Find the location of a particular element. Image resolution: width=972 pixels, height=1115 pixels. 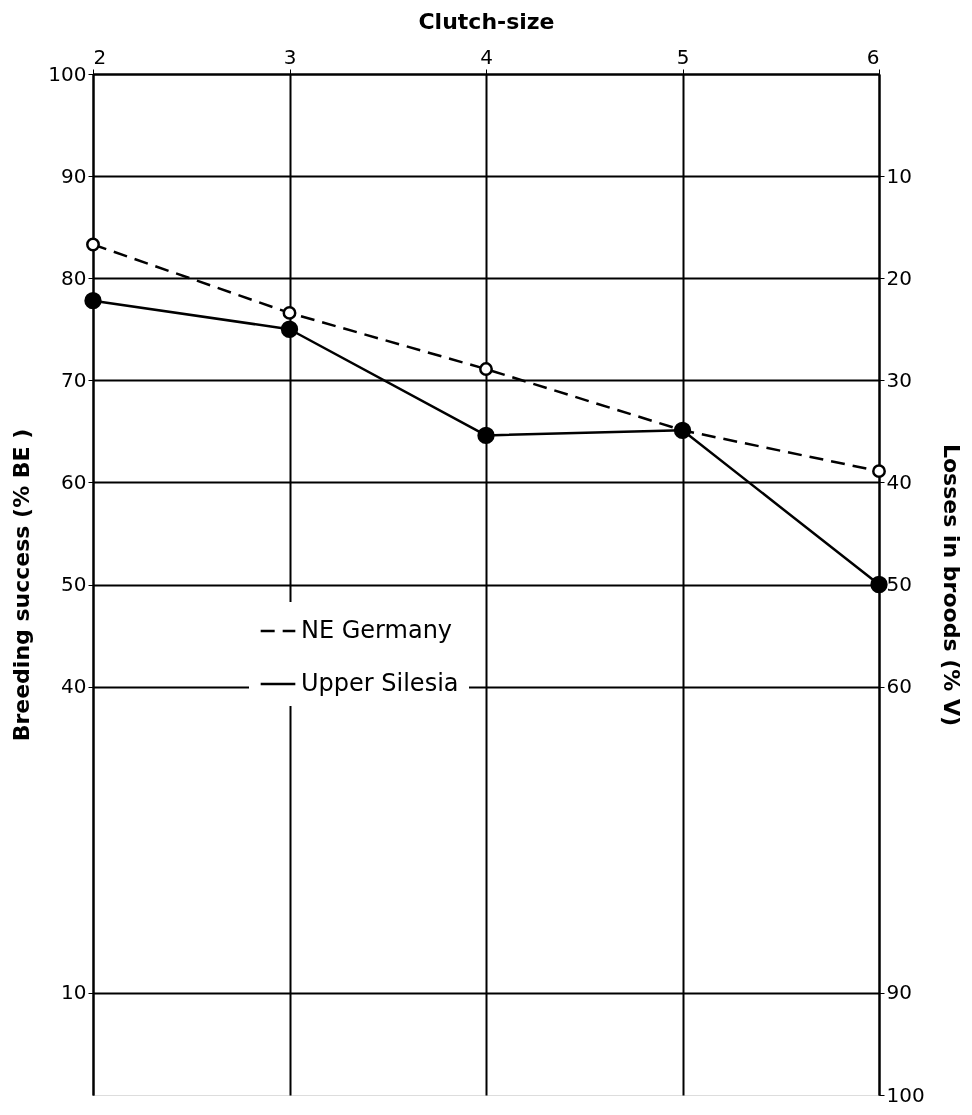

y2-tick-label: 10 is located at coordinates (899, 175).